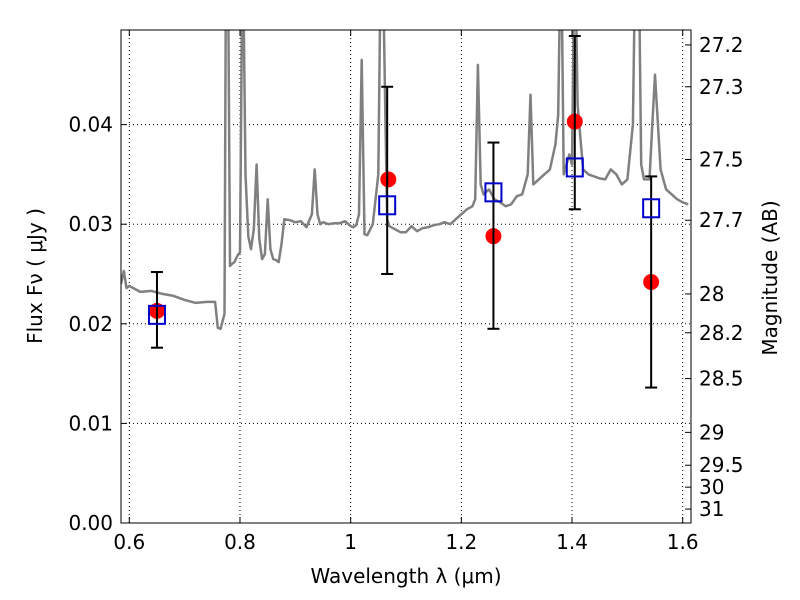 The height and width of the screenshot is (600, 800). I want to click on right-tick-label: 27.7, so click(721, 220).